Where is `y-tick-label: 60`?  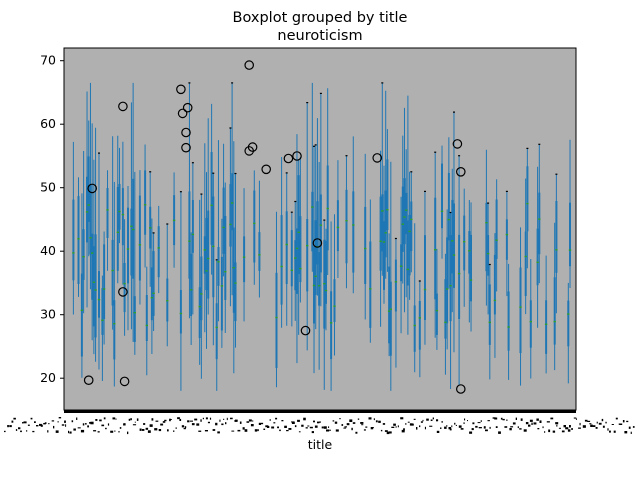
y-tick-label: 60 is located at coordinates (48, 123).